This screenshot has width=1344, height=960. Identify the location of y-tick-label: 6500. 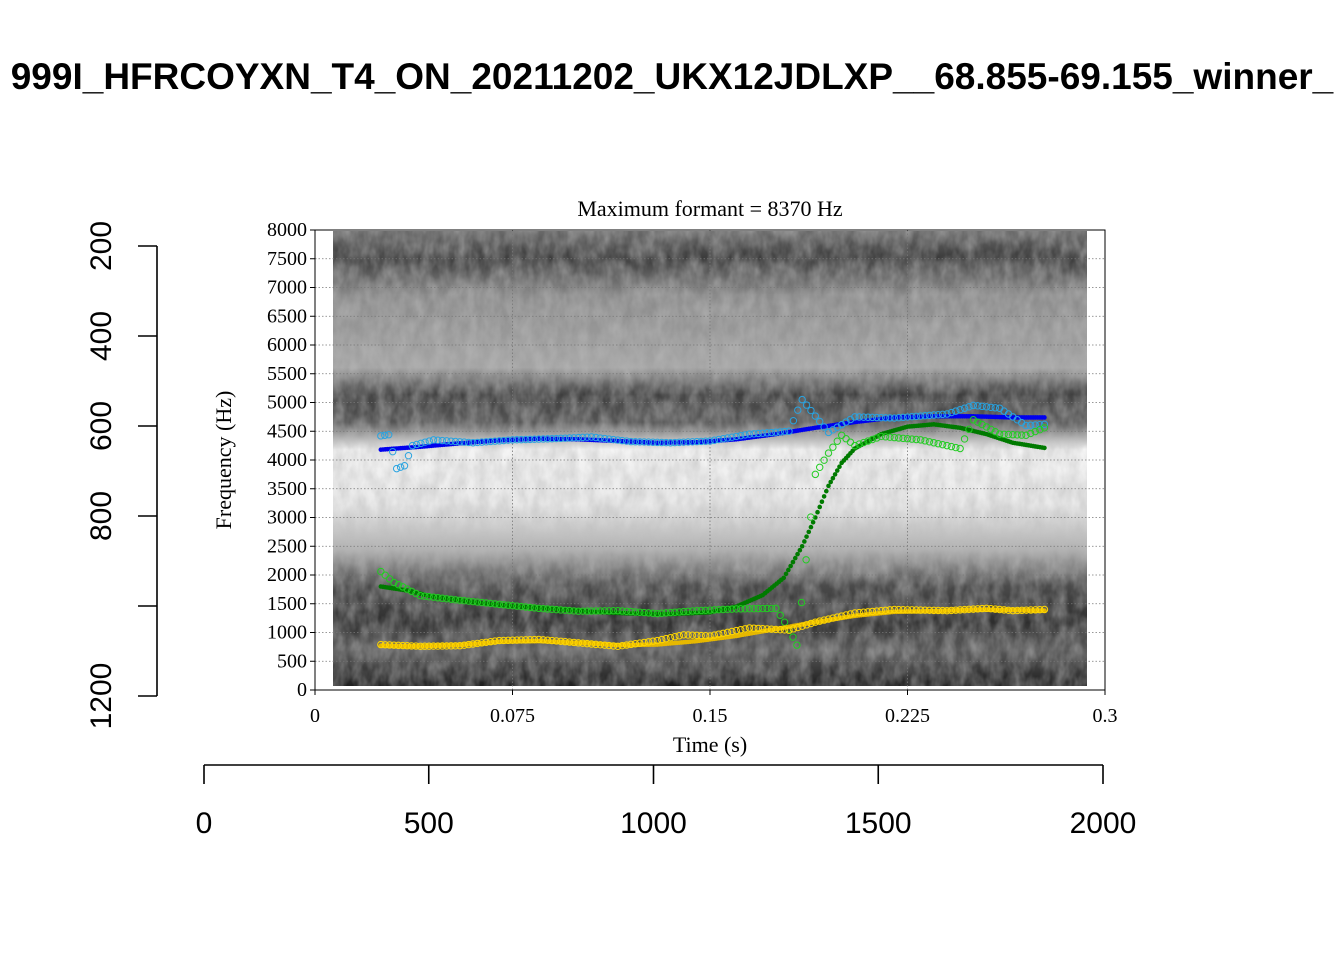
(287, 316).